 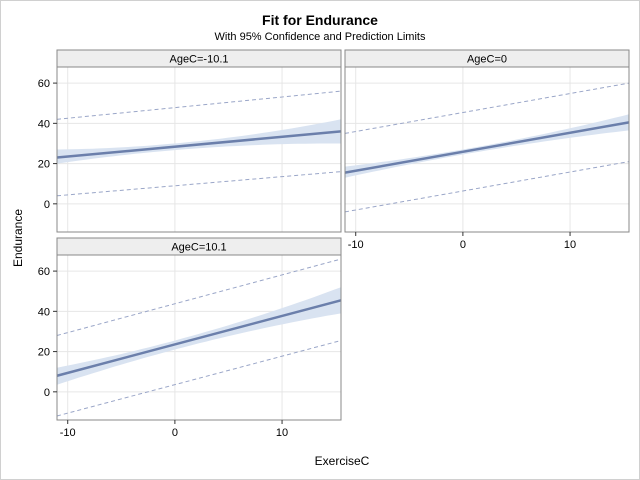 I want to click on x-axis-label: ExerciseC, so click(x=342, y=461).